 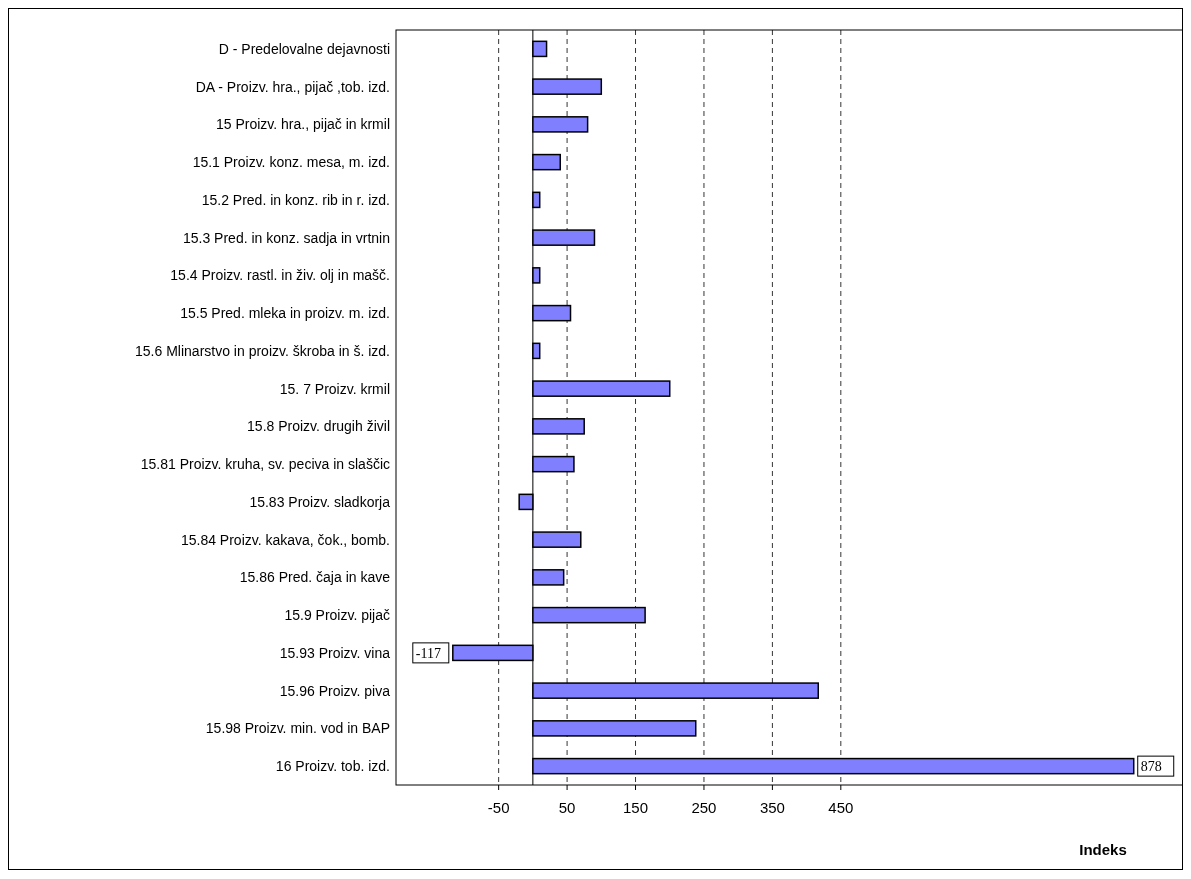 What do you see at coordinates (332, 766) in the screenshot?
I see `y-tick-label: 16 Proizv. tob. izd.` at bounding box center [332, 766].